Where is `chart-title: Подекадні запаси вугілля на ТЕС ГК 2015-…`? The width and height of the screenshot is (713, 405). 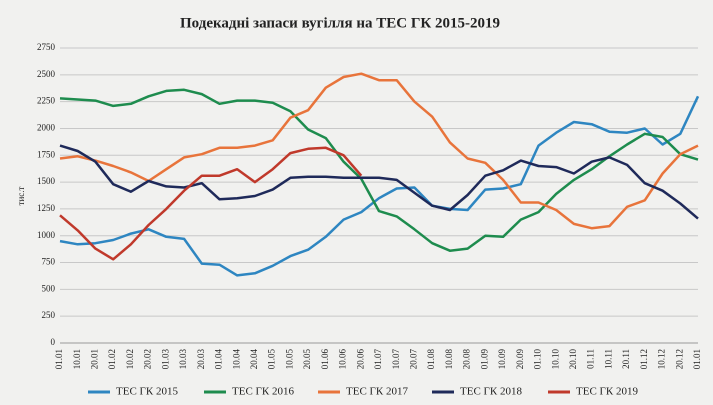 chart-title: Подекадні запаси вугілля на ТЕС ГК 2015-… is located at coordinates (340, 23).